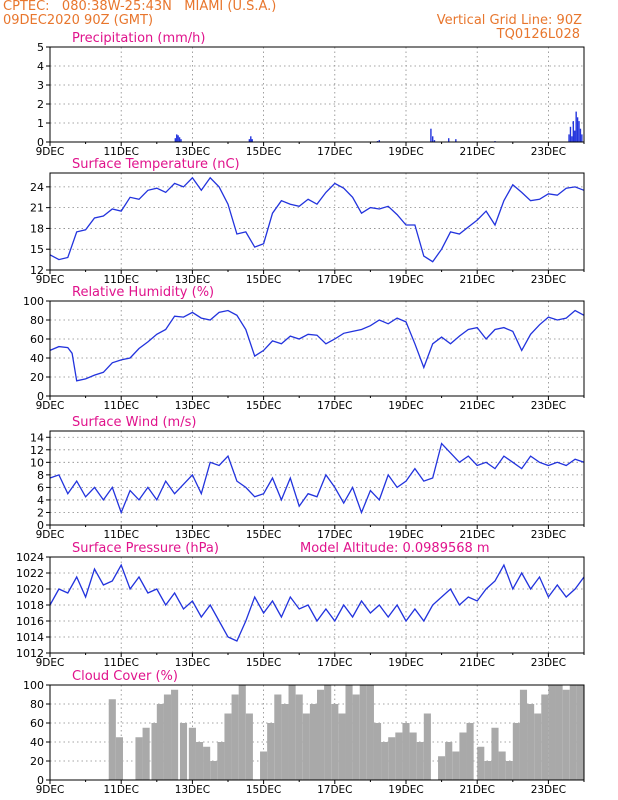  What do you see at coordinates (476, 152) in the screenshot?
I see `precipitation-xtick-label: 21DEC` at bounding box center [476, 152].